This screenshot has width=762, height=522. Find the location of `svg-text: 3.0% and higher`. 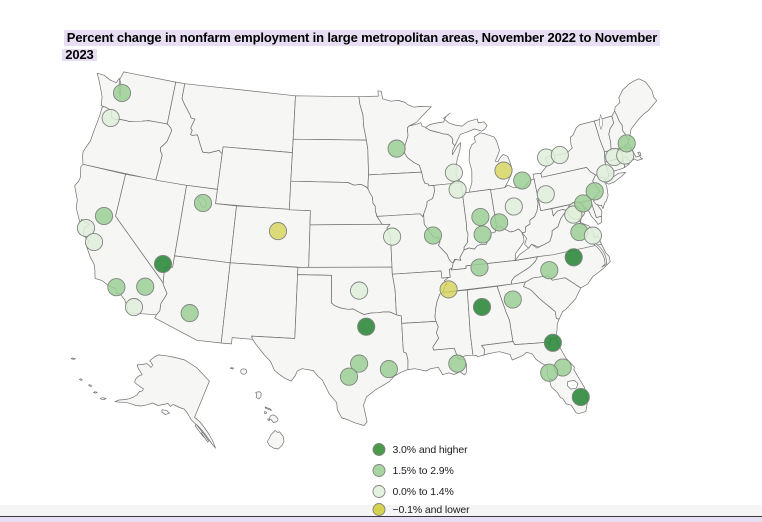

svg-text: 3.0% and higher is located at coordinates (431, 450).